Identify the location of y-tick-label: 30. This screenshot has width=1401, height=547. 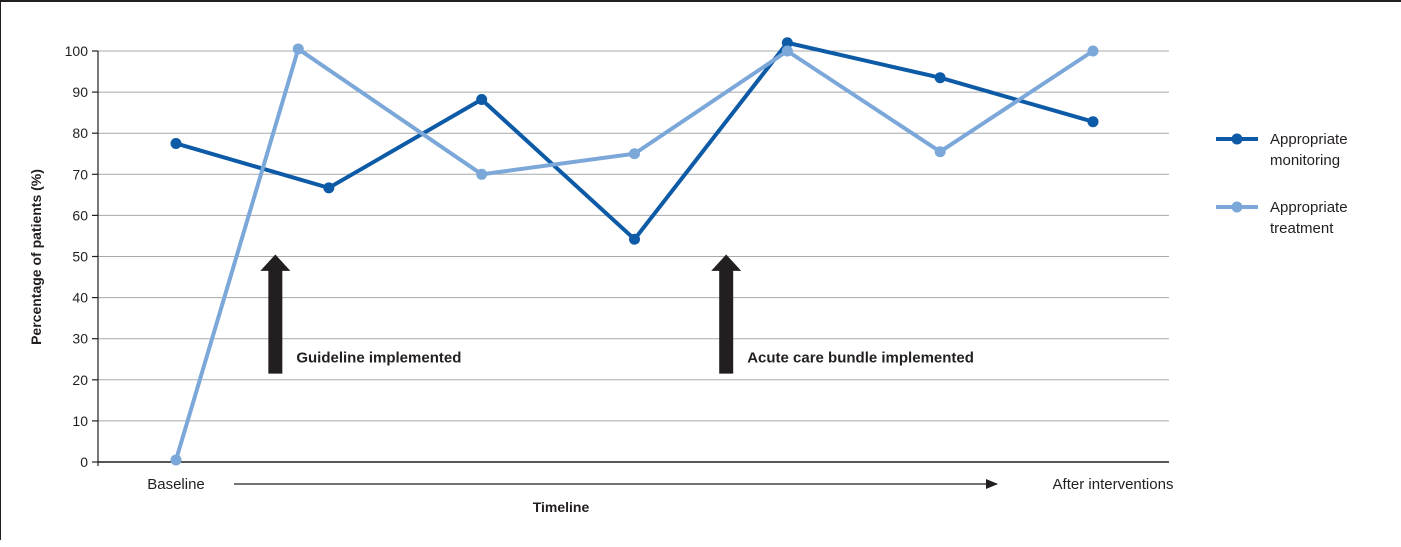
(80, 339).